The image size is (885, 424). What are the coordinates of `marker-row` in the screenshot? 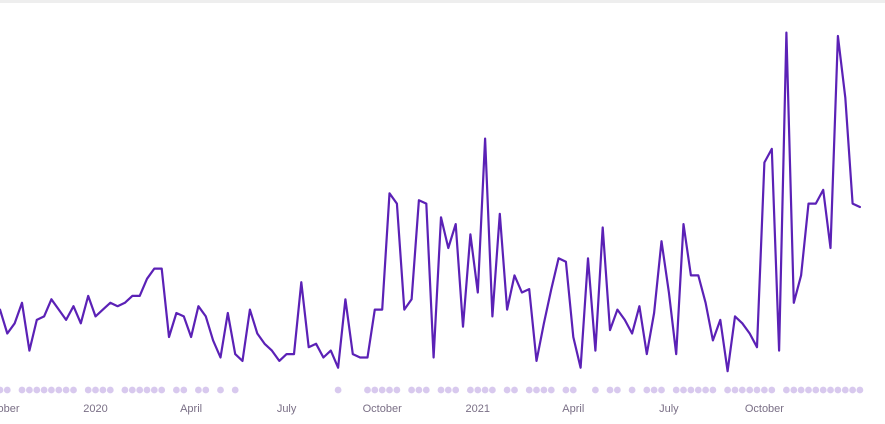 It's located at (432, 390).